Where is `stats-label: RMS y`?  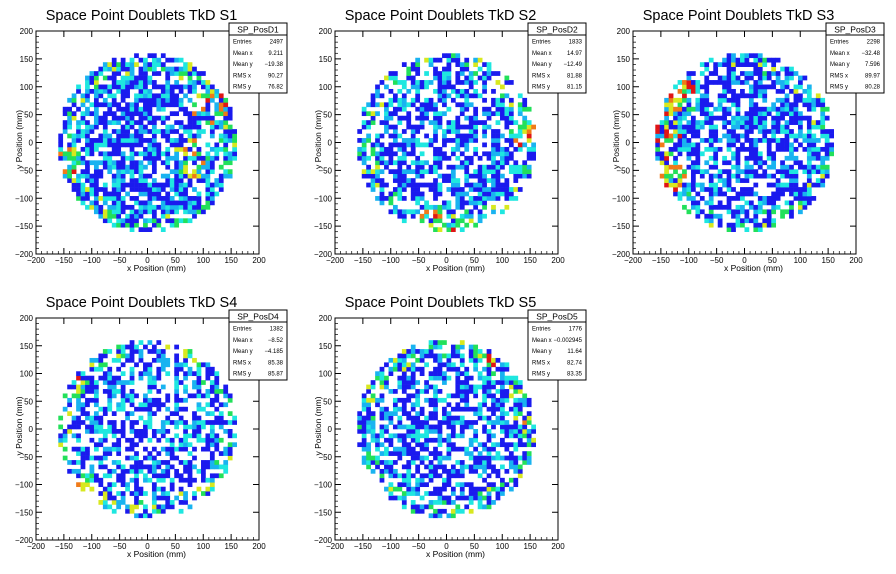
stats-label: RMS y is located at coordinates (541, 375).